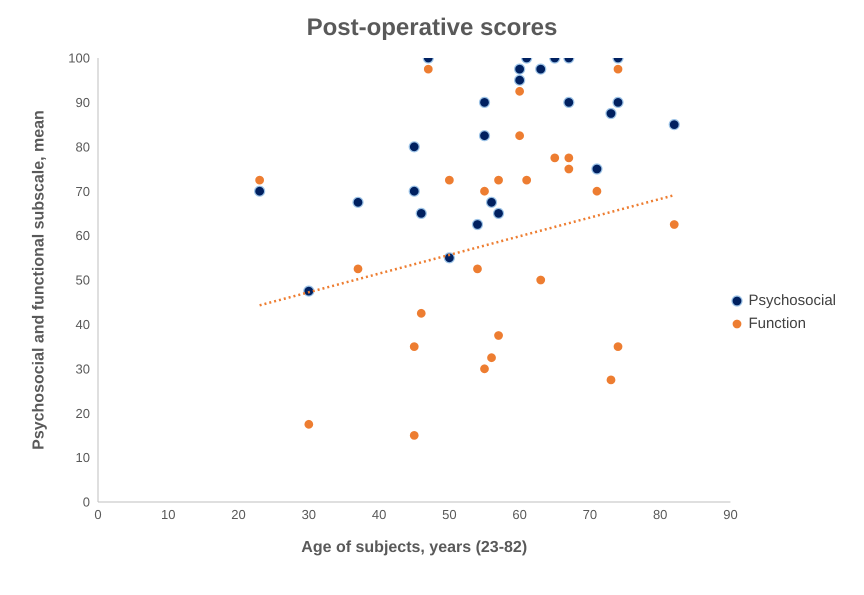 This screenshot has height=595, width=864. Describe the element at coordinates (83, 191) in the screenshot. I see `y-tick-label: 70` at that location.